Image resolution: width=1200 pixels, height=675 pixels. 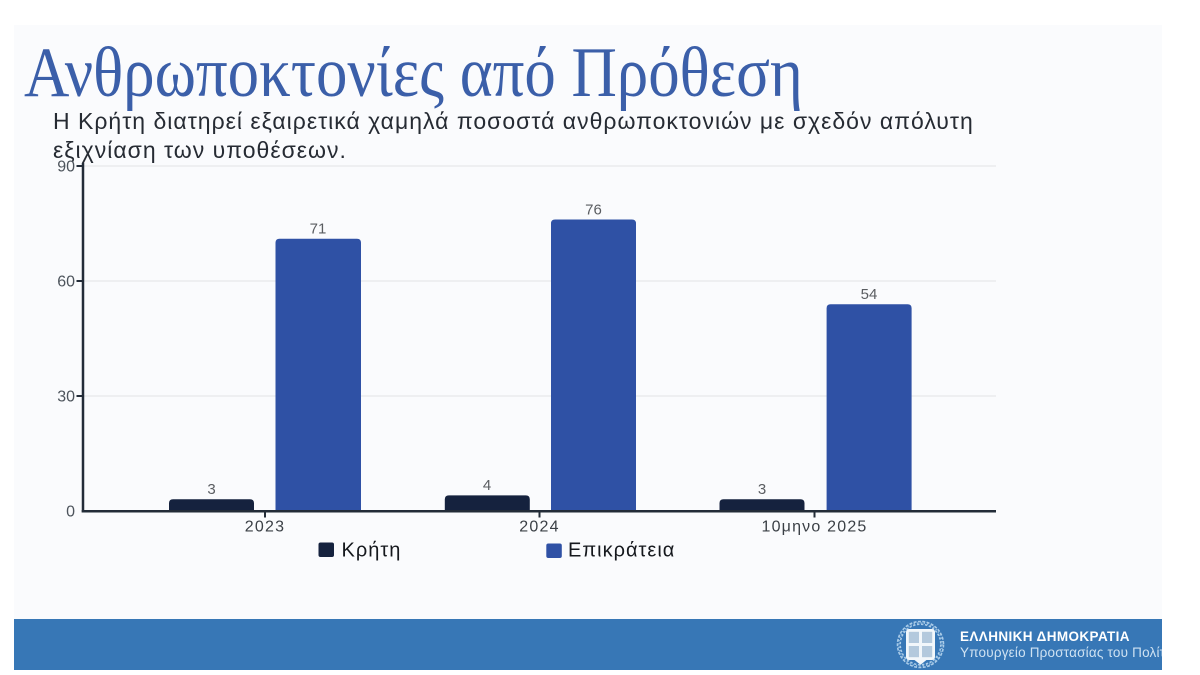 I want to click on svg-text: 54, so click(x=869, y=294).